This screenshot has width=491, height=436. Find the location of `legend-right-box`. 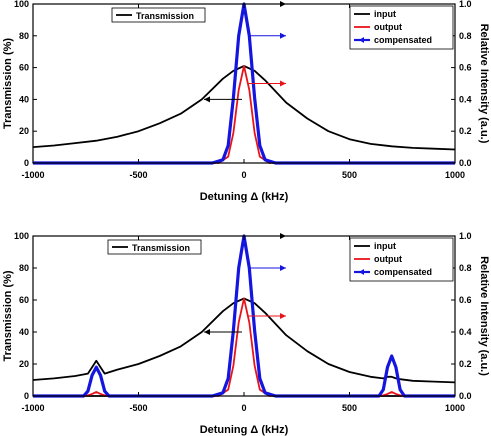

legend-right-box is located at coordinates (401, 259).